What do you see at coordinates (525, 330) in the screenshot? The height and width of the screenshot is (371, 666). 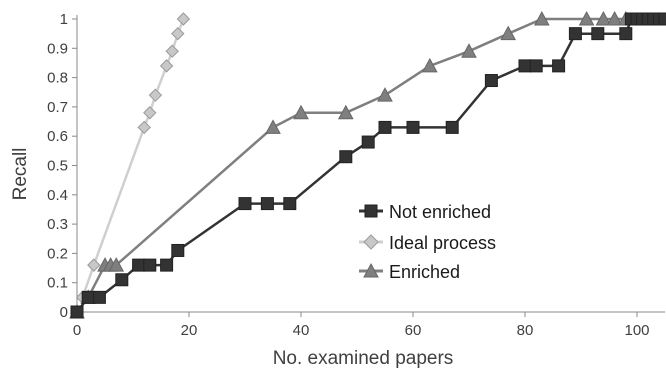 I see `x-tick-label: 80` at bounding box center [525, 330].